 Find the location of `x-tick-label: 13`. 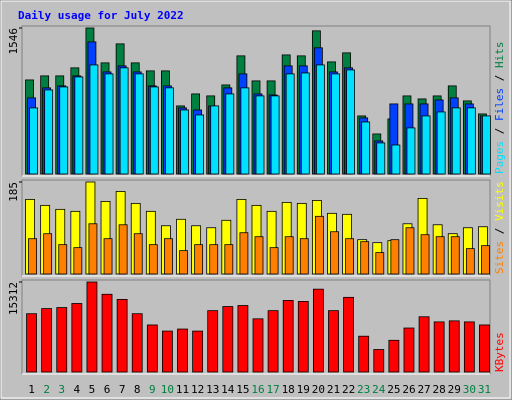

x-tick-label: 13 is located at coordinates (212, 389).